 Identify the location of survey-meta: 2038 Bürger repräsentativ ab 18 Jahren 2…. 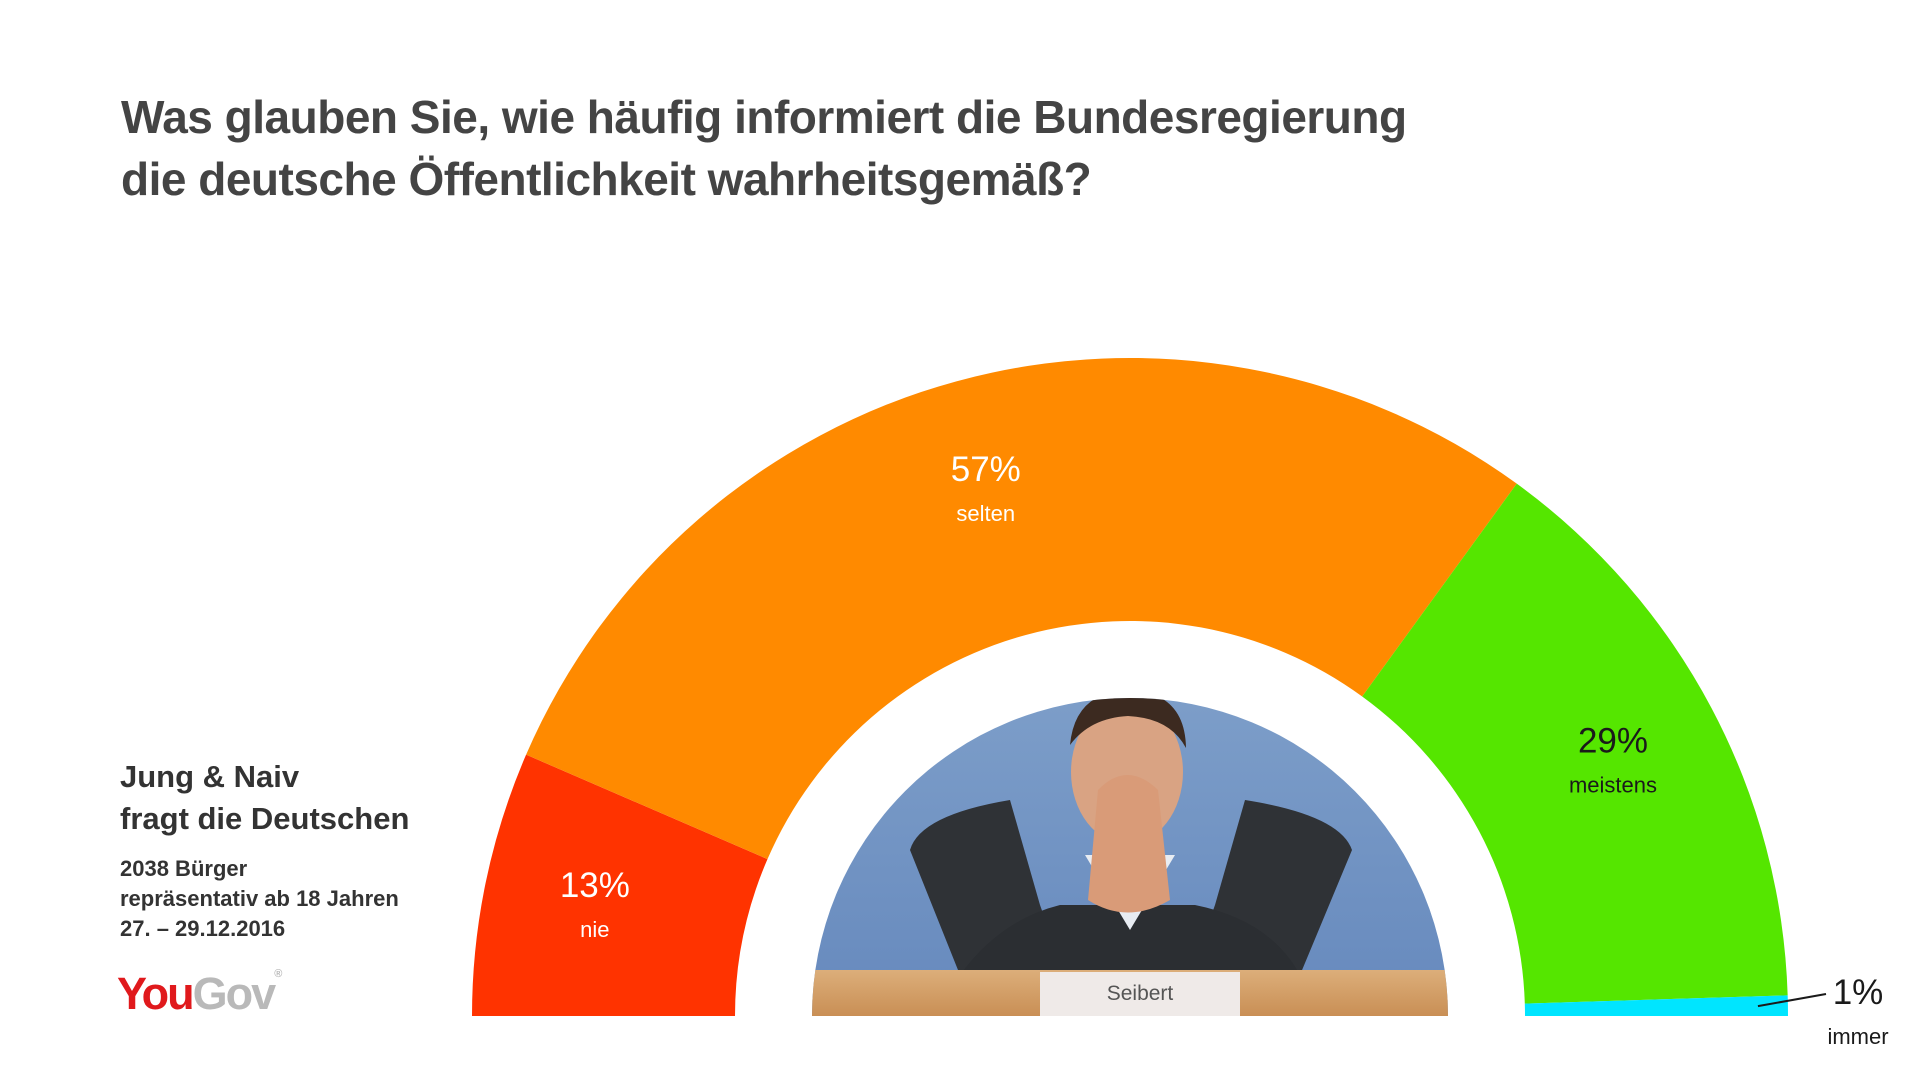
(300, 899).